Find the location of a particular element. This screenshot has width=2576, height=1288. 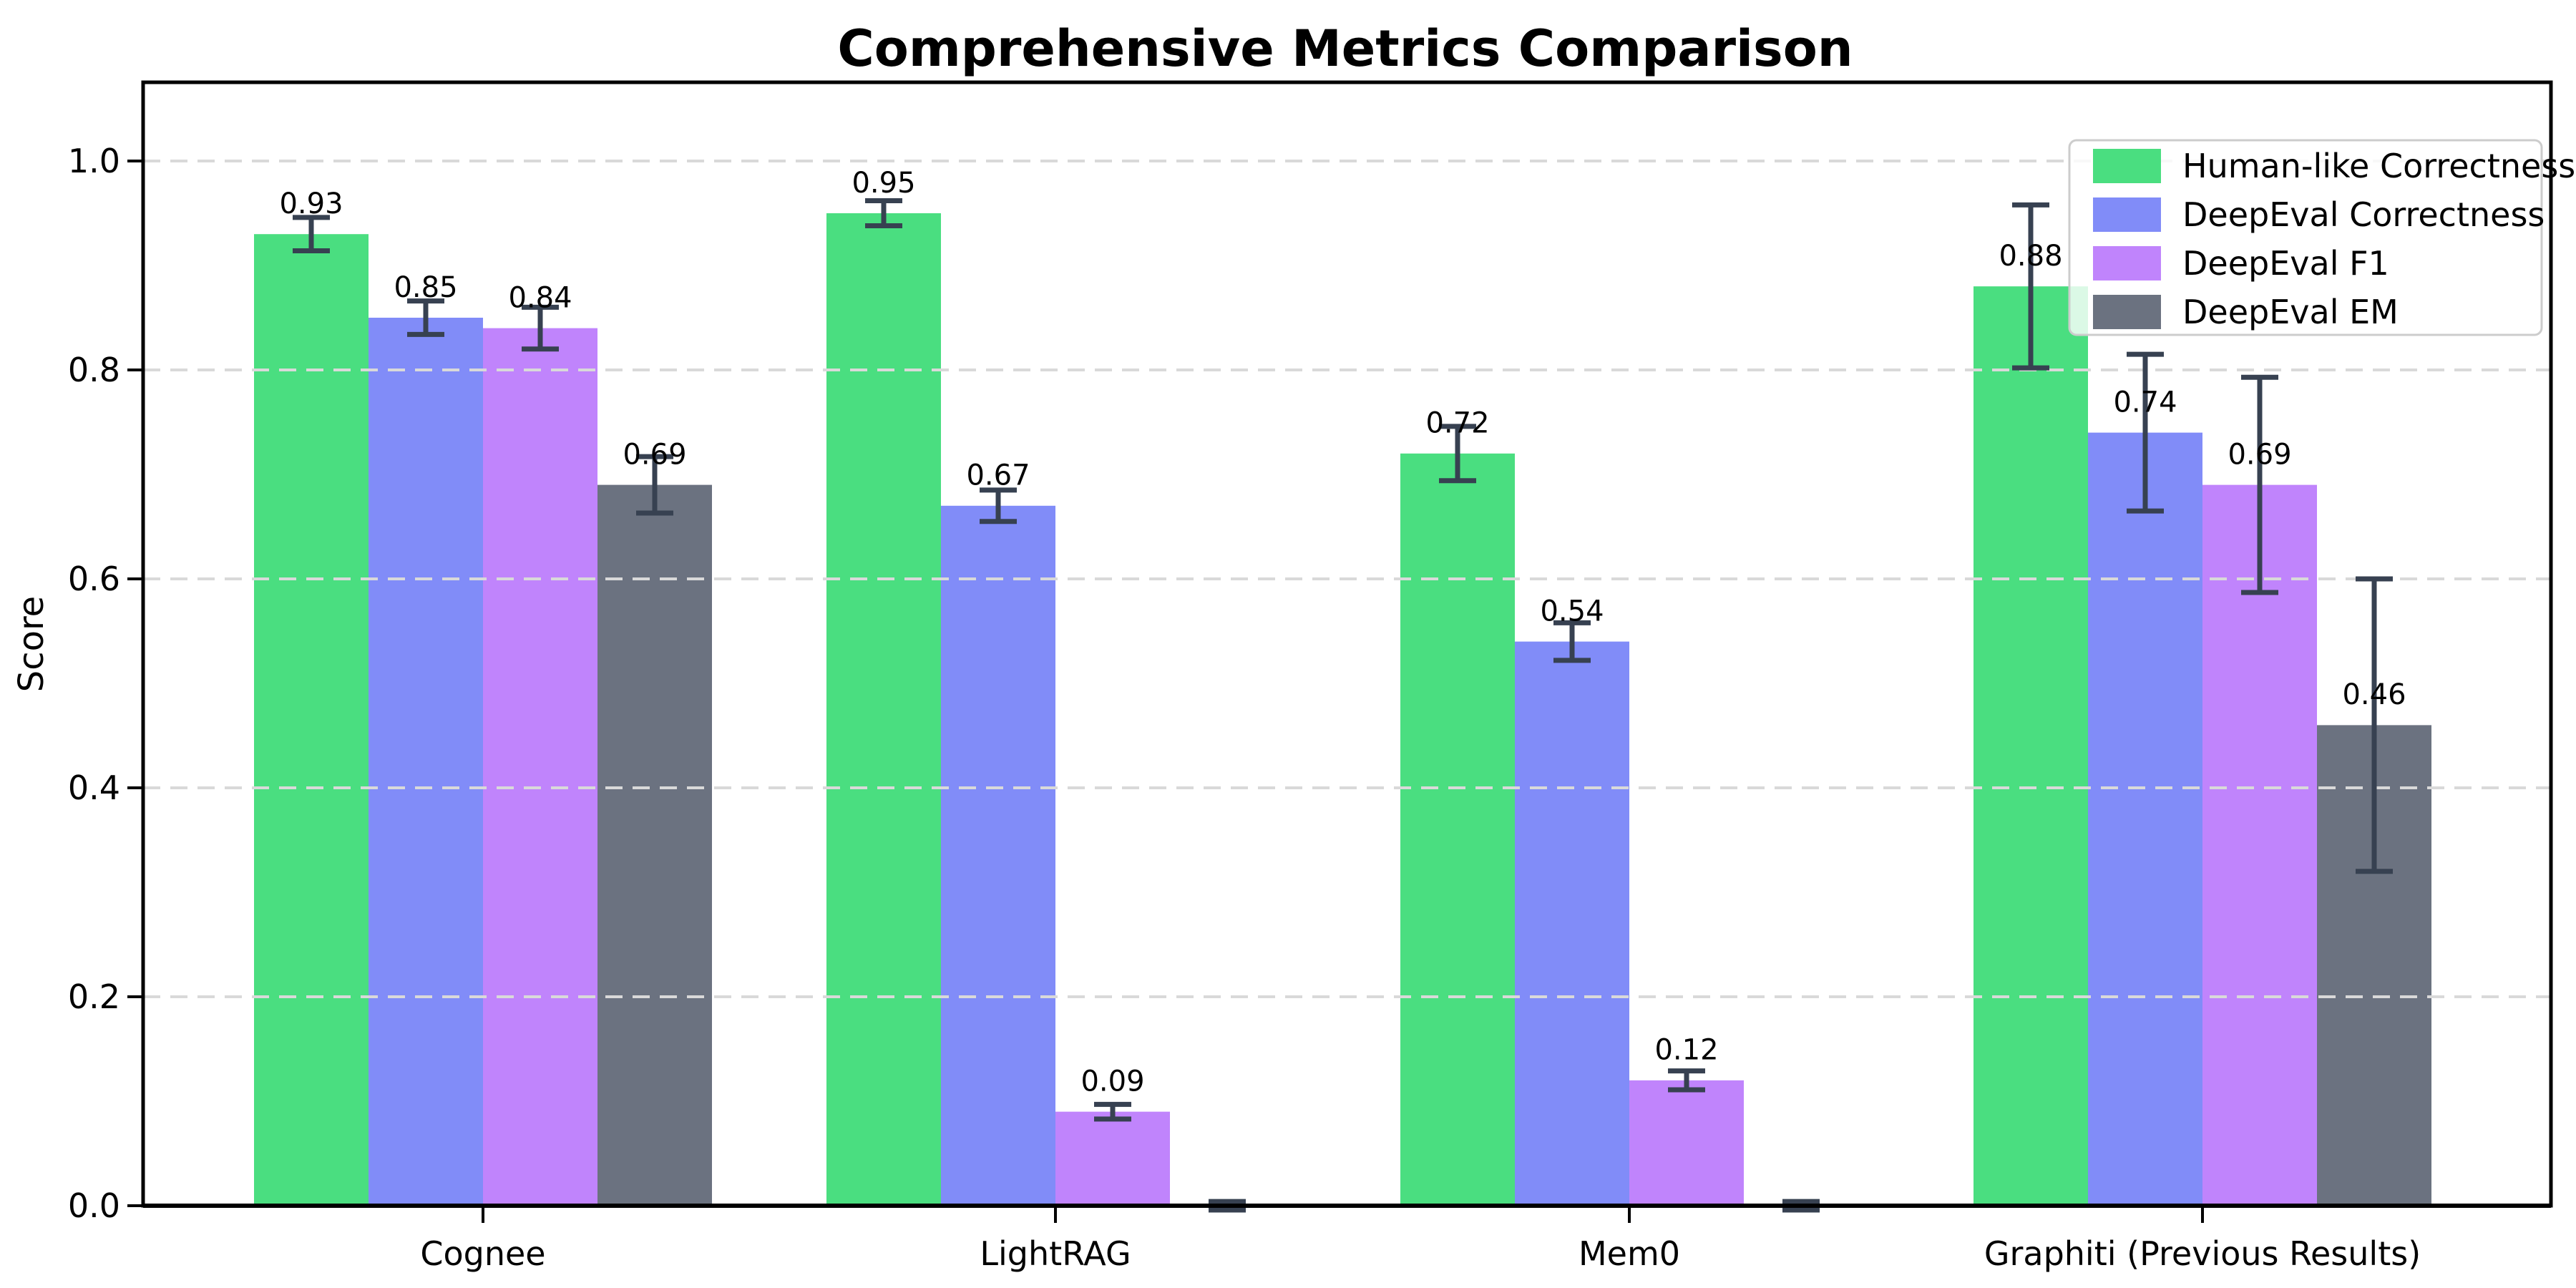

y-tick-label: 0.0 is located at coordinates (94, 1205).